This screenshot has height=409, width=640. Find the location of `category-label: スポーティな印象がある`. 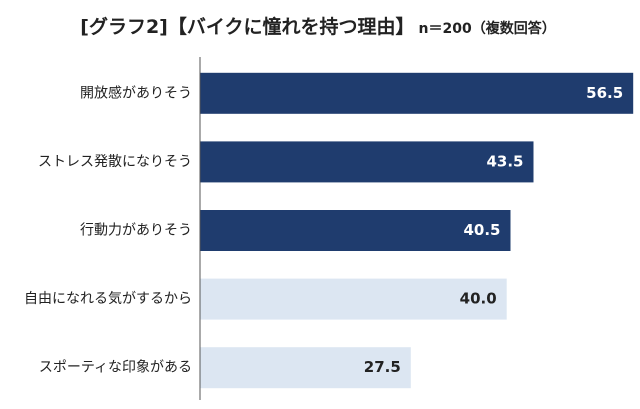

category-label: スポーティな印象がある is located at coordinates (115, 368).